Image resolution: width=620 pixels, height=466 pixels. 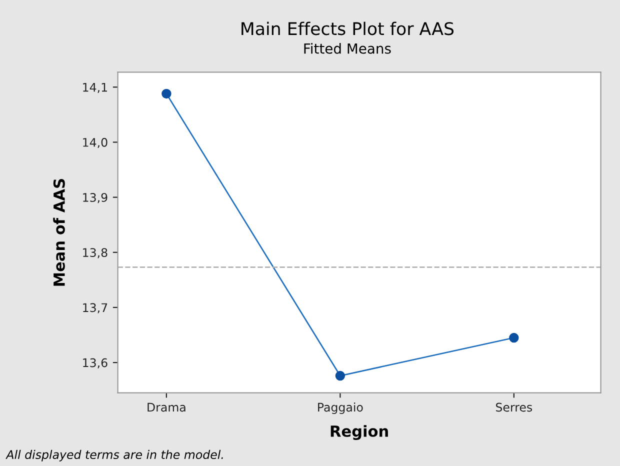 What do you see at coordinates (95, 253) in the screenshot?
I see `y-tick-label: 13,8` at bounding box center [95, 253].